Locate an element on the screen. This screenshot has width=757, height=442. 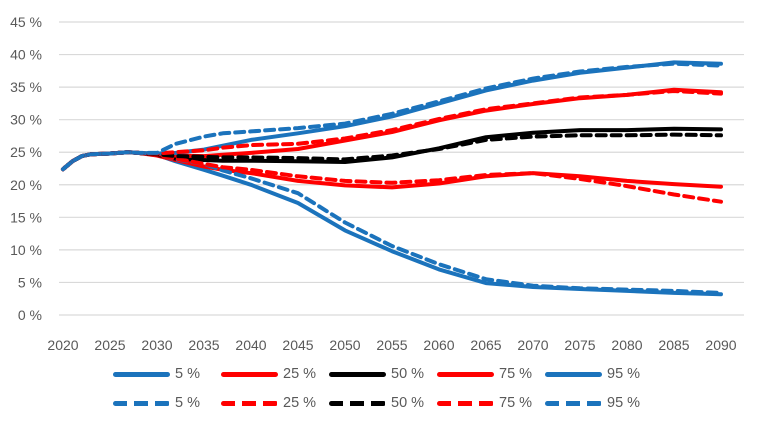
x-tick-label: 2035 is located at coordinates (203, 345).